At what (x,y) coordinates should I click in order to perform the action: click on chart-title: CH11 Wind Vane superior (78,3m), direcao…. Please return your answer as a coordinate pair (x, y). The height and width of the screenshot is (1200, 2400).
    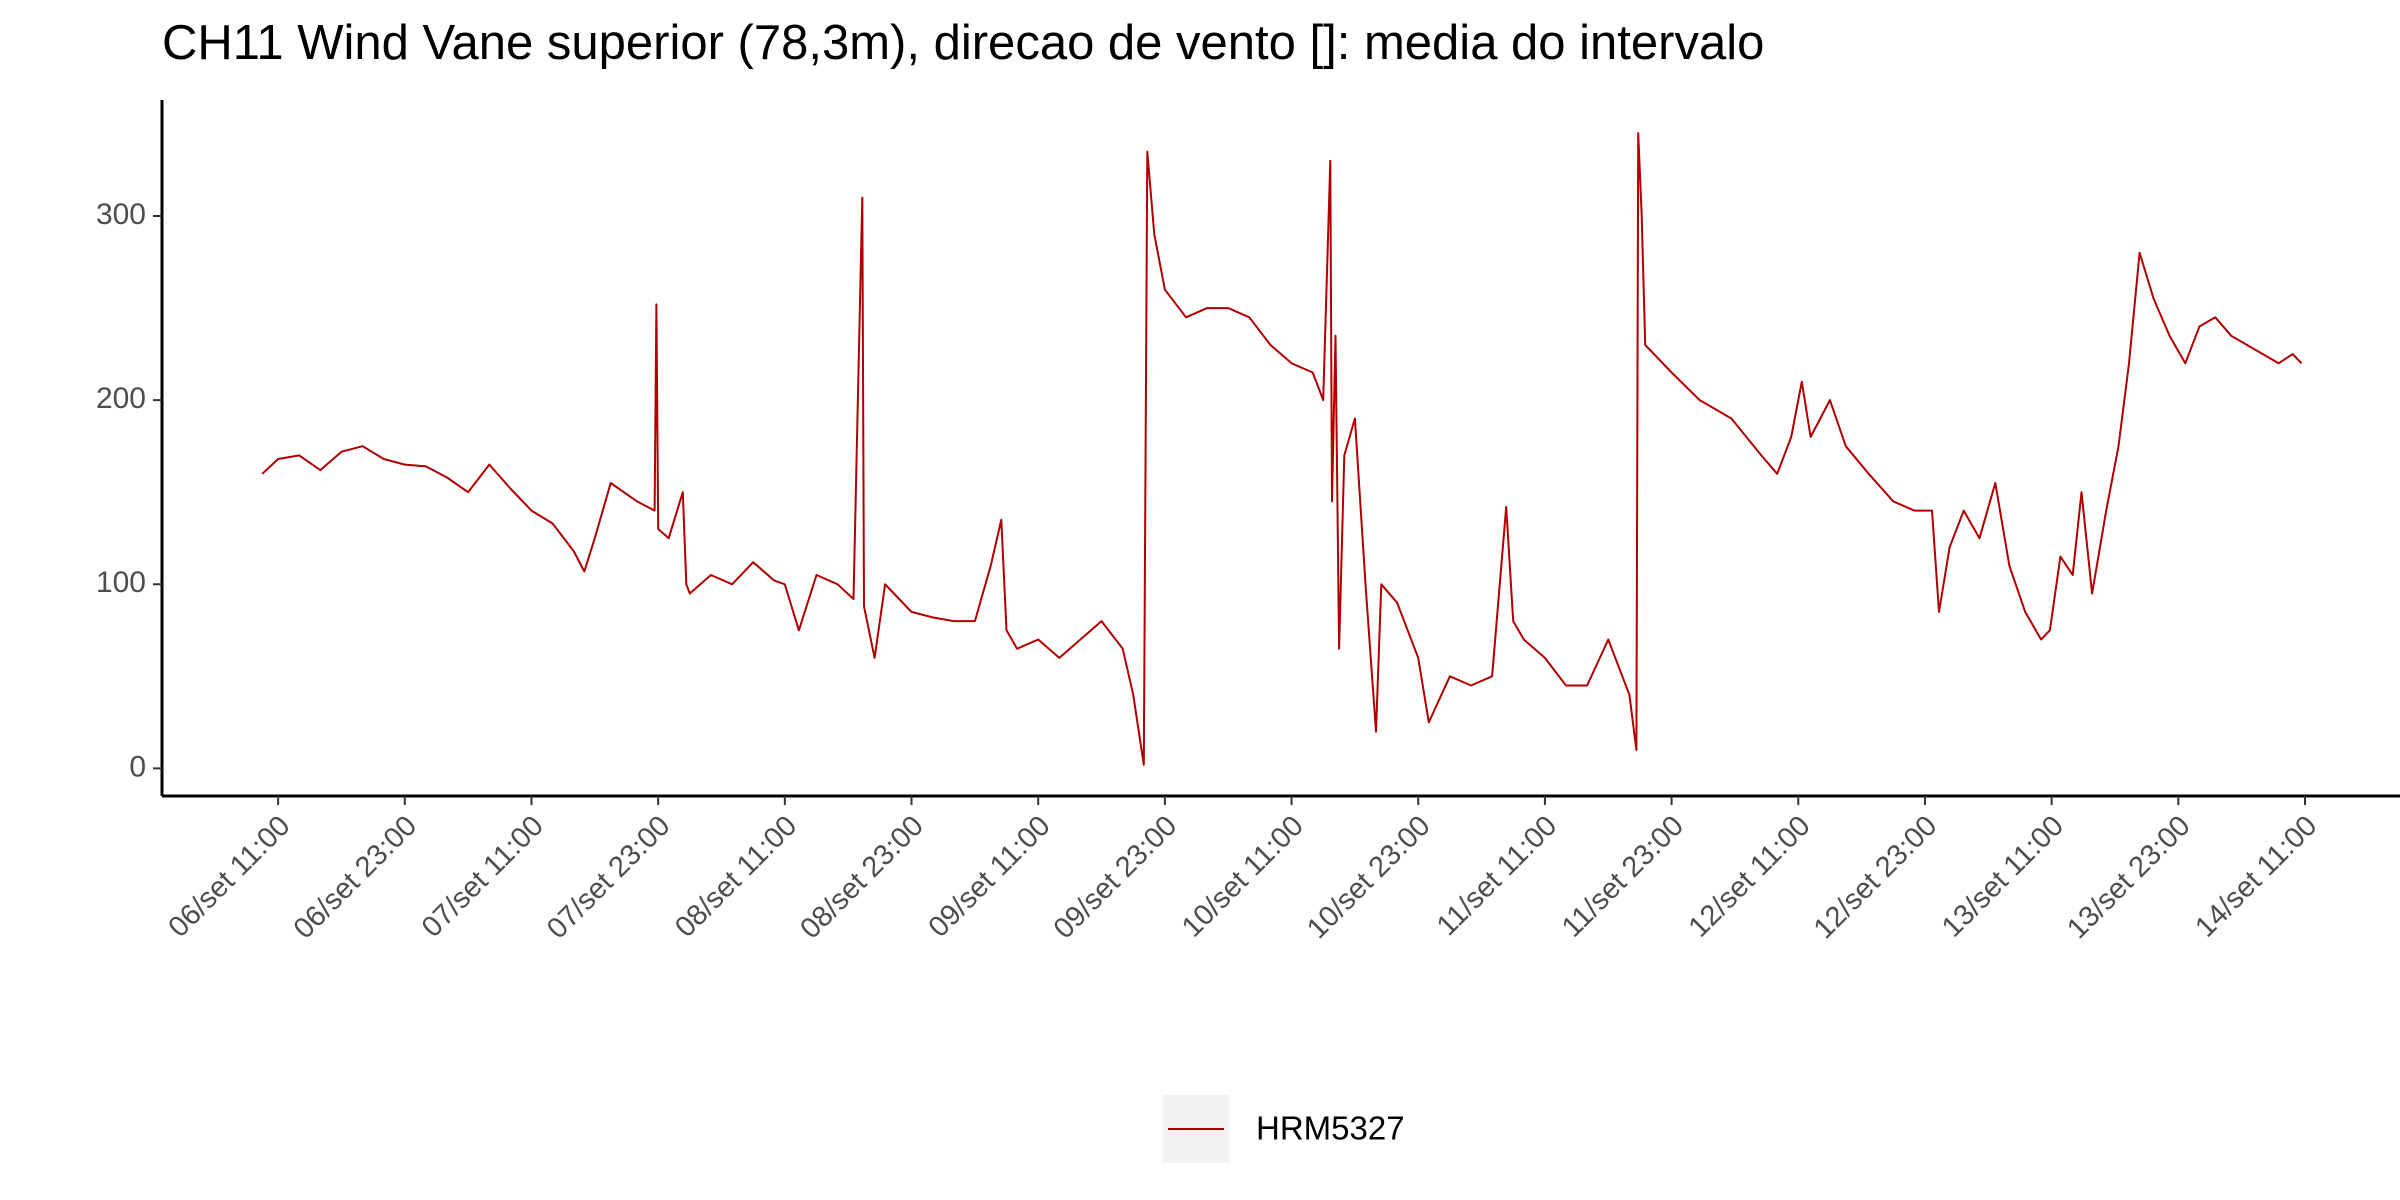
    Looking at the image, I should click on (963, 43).